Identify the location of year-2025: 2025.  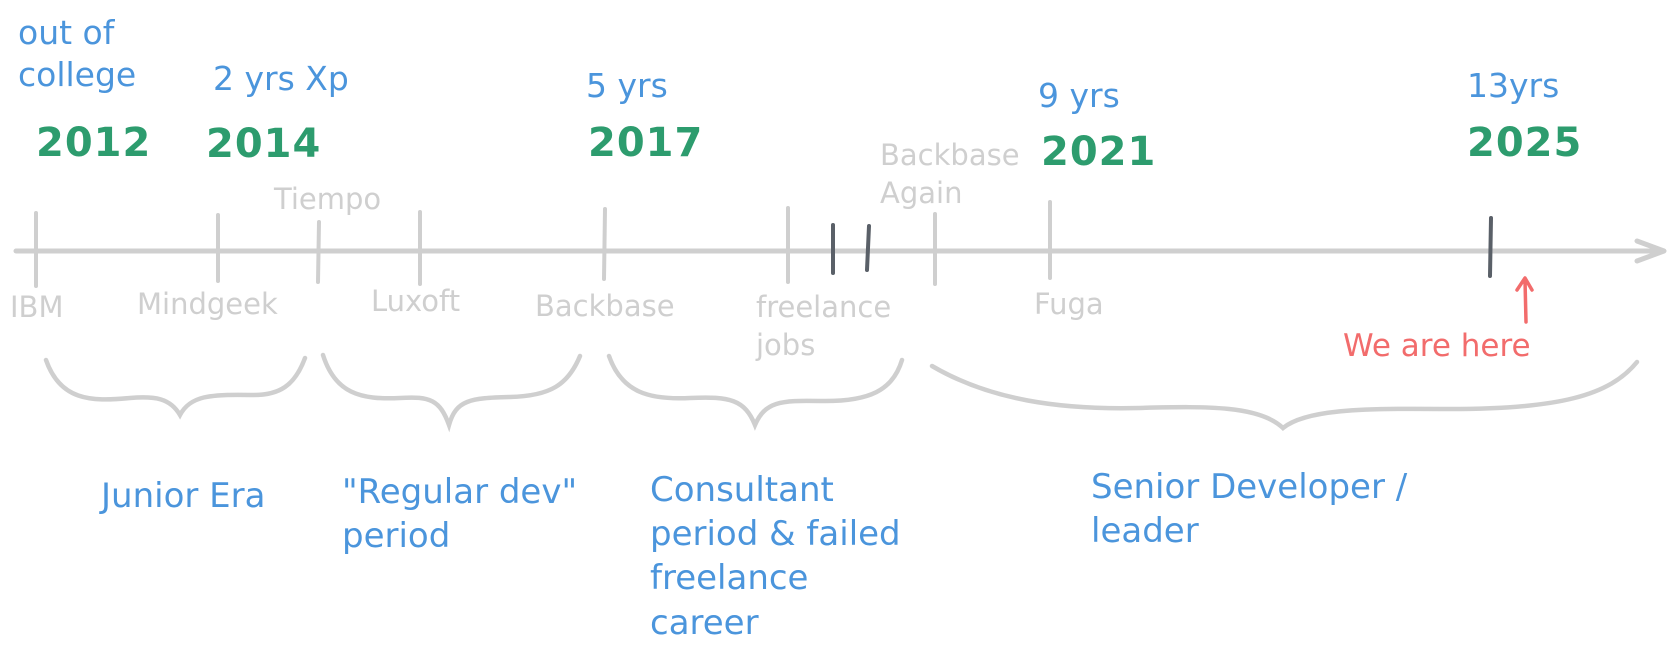
(1525, 143).